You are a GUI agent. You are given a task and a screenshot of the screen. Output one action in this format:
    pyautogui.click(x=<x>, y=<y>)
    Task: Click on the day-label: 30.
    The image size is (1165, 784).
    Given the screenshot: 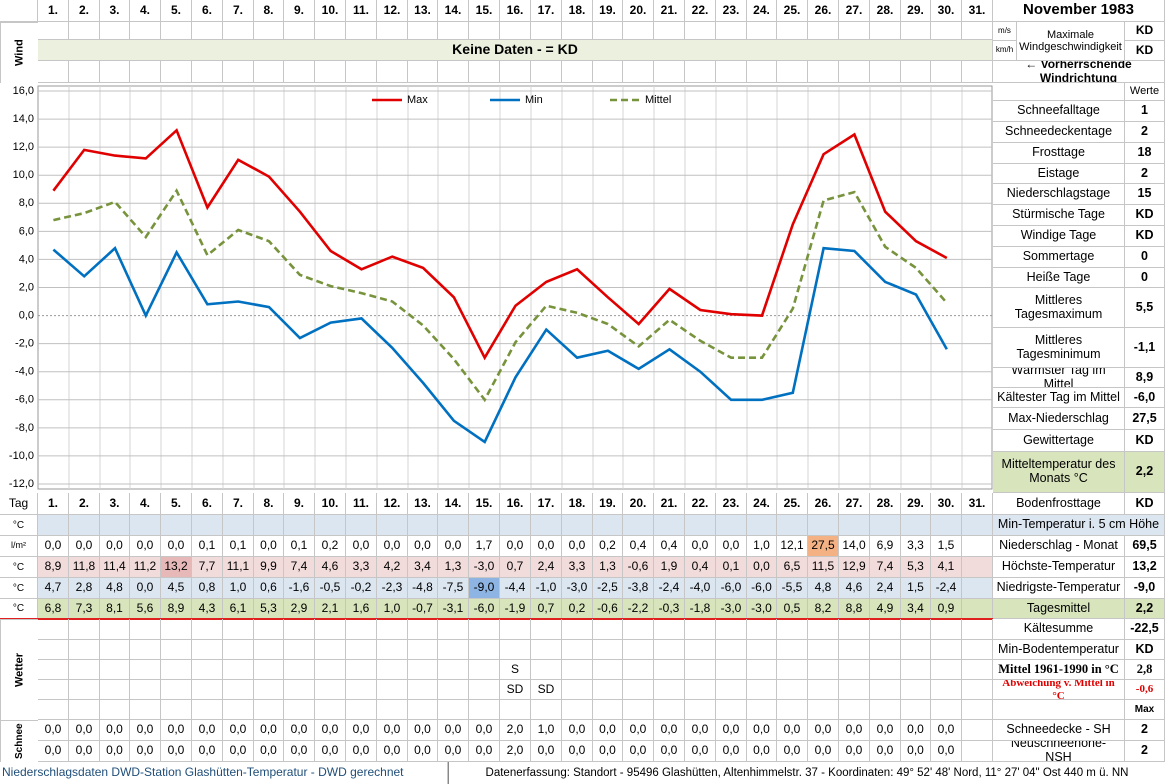 What is the action you would take?
    pyautogui.click(x=946, y=504)
    